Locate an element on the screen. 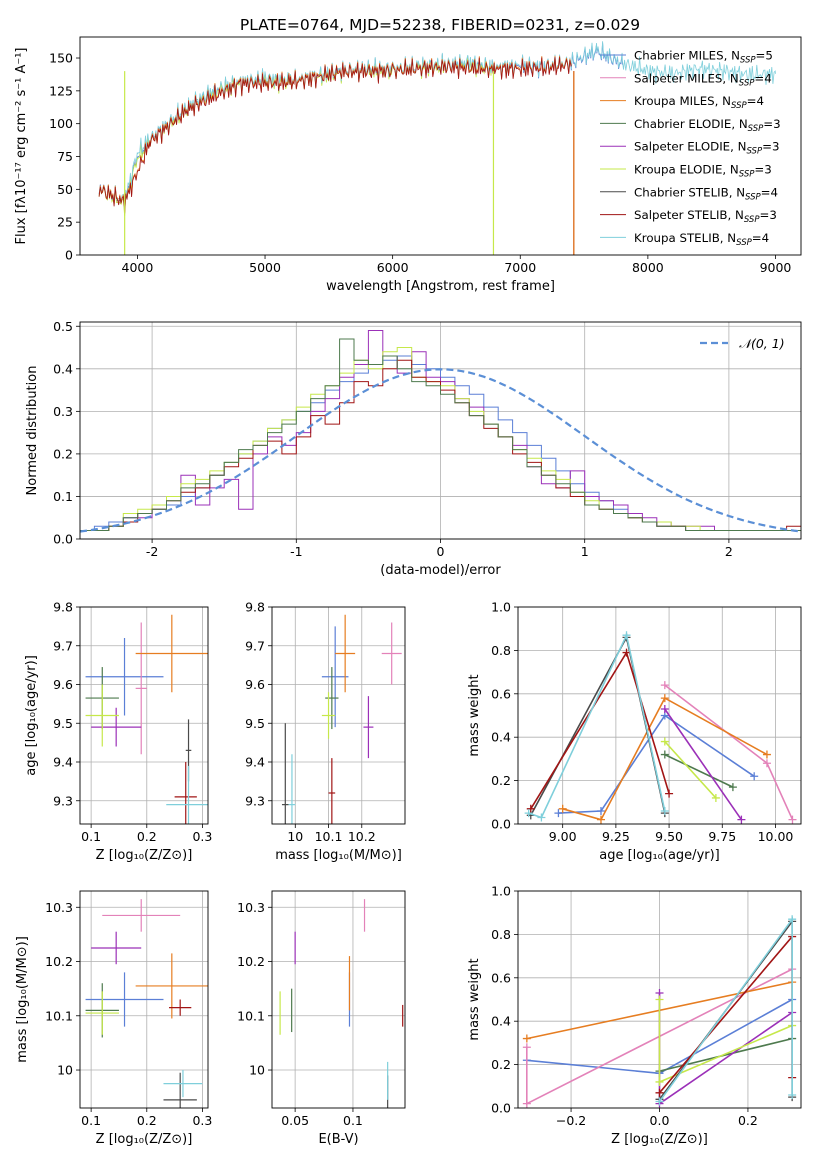 This screenshot has width=819, height=1174. y-tick-label: 9.6 is located at coordinates (255, 684).